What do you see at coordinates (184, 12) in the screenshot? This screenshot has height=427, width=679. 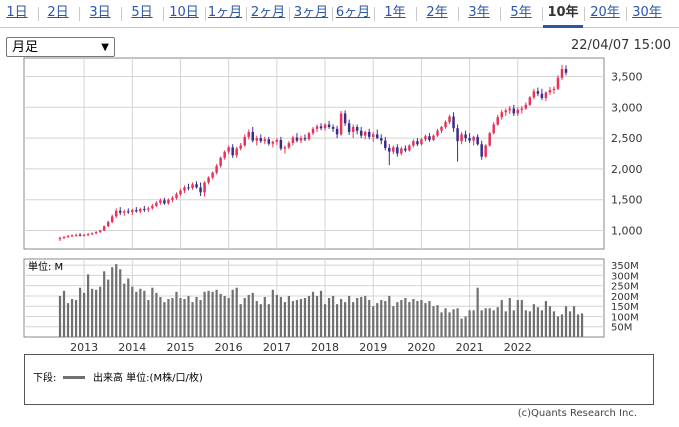 I see `tab-4: 10日` at bounding box center [184, 12].